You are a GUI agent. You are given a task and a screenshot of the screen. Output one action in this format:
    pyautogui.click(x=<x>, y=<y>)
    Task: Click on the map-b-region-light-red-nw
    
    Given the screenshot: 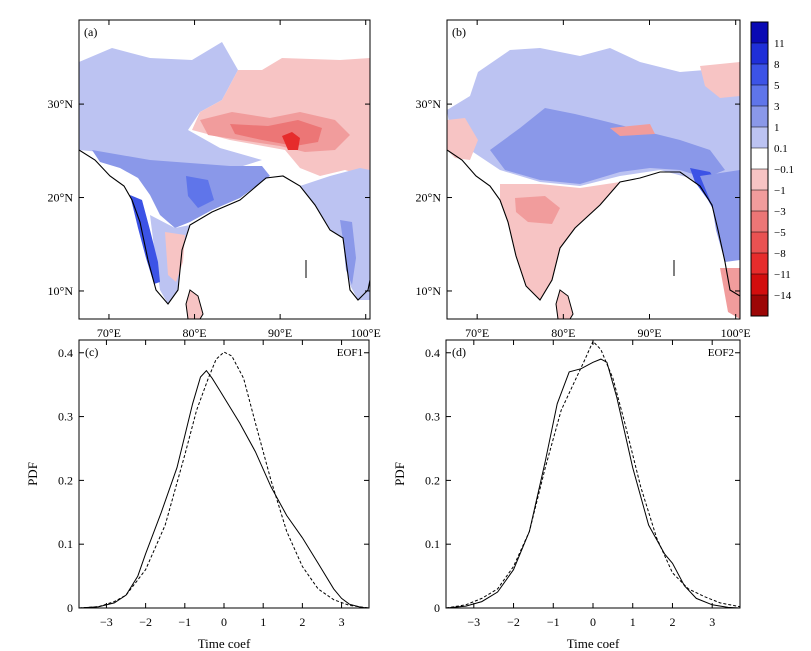 What is the action you would take?
    pyautogui.click(x=462, y=139)
    